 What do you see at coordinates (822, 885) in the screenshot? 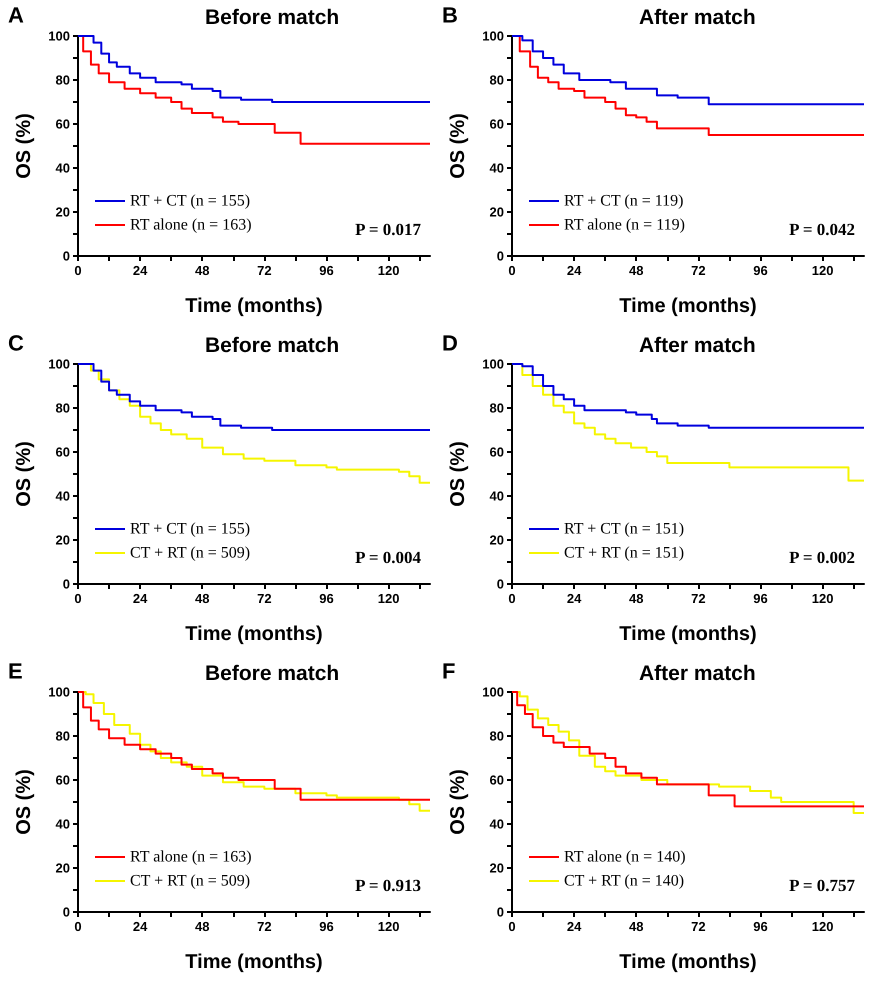
I see `annotation: P = 0.757` at bounding box center [822, 885].